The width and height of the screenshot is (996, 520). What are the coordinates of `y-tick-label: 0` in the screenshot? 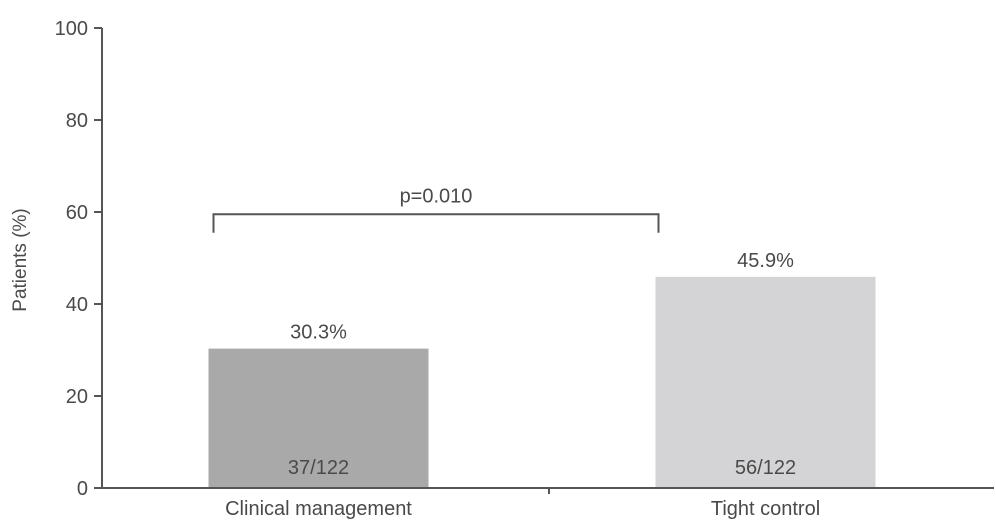 It's located at (82, 489).